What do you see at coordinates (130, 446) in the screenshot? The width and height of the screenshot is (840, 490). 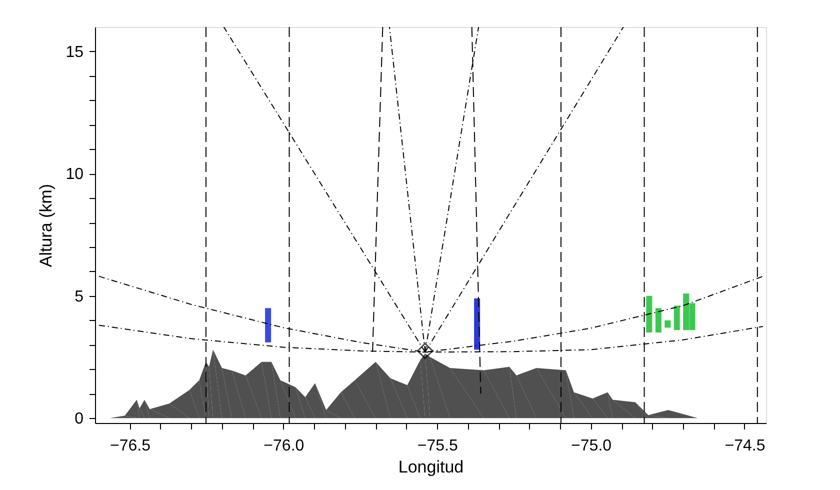 I see `x-tick-label: −76.5` at bounding box center [130, 446].